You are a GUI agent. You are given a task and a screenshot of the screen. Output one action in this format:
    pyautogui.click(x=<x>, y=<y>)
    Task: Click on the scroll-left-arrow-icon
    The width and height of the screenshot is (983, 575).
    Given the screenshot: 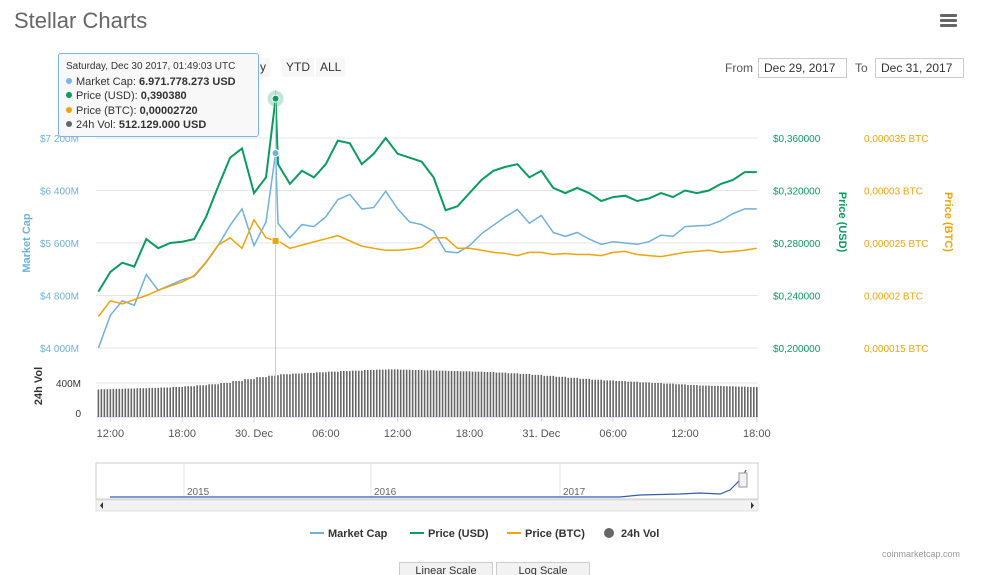 What is the action you would take?
    pyautogui.click(x=101, y=505)
    